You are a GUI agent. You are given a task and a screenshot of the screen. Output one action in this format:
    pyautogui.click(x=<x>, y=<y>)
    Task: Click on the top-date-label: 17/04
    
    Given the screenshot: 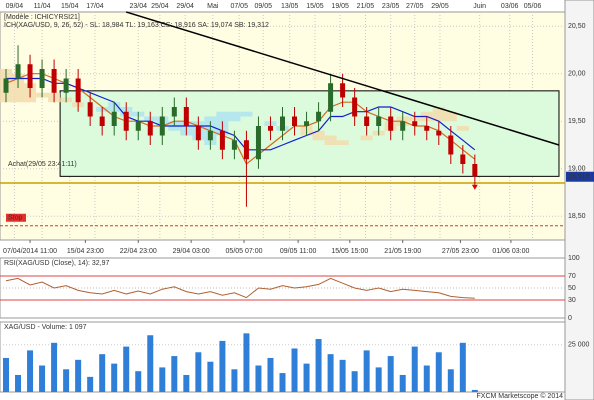 What is the action you would take?
    pyautogui.click(x=95, y=6)
    